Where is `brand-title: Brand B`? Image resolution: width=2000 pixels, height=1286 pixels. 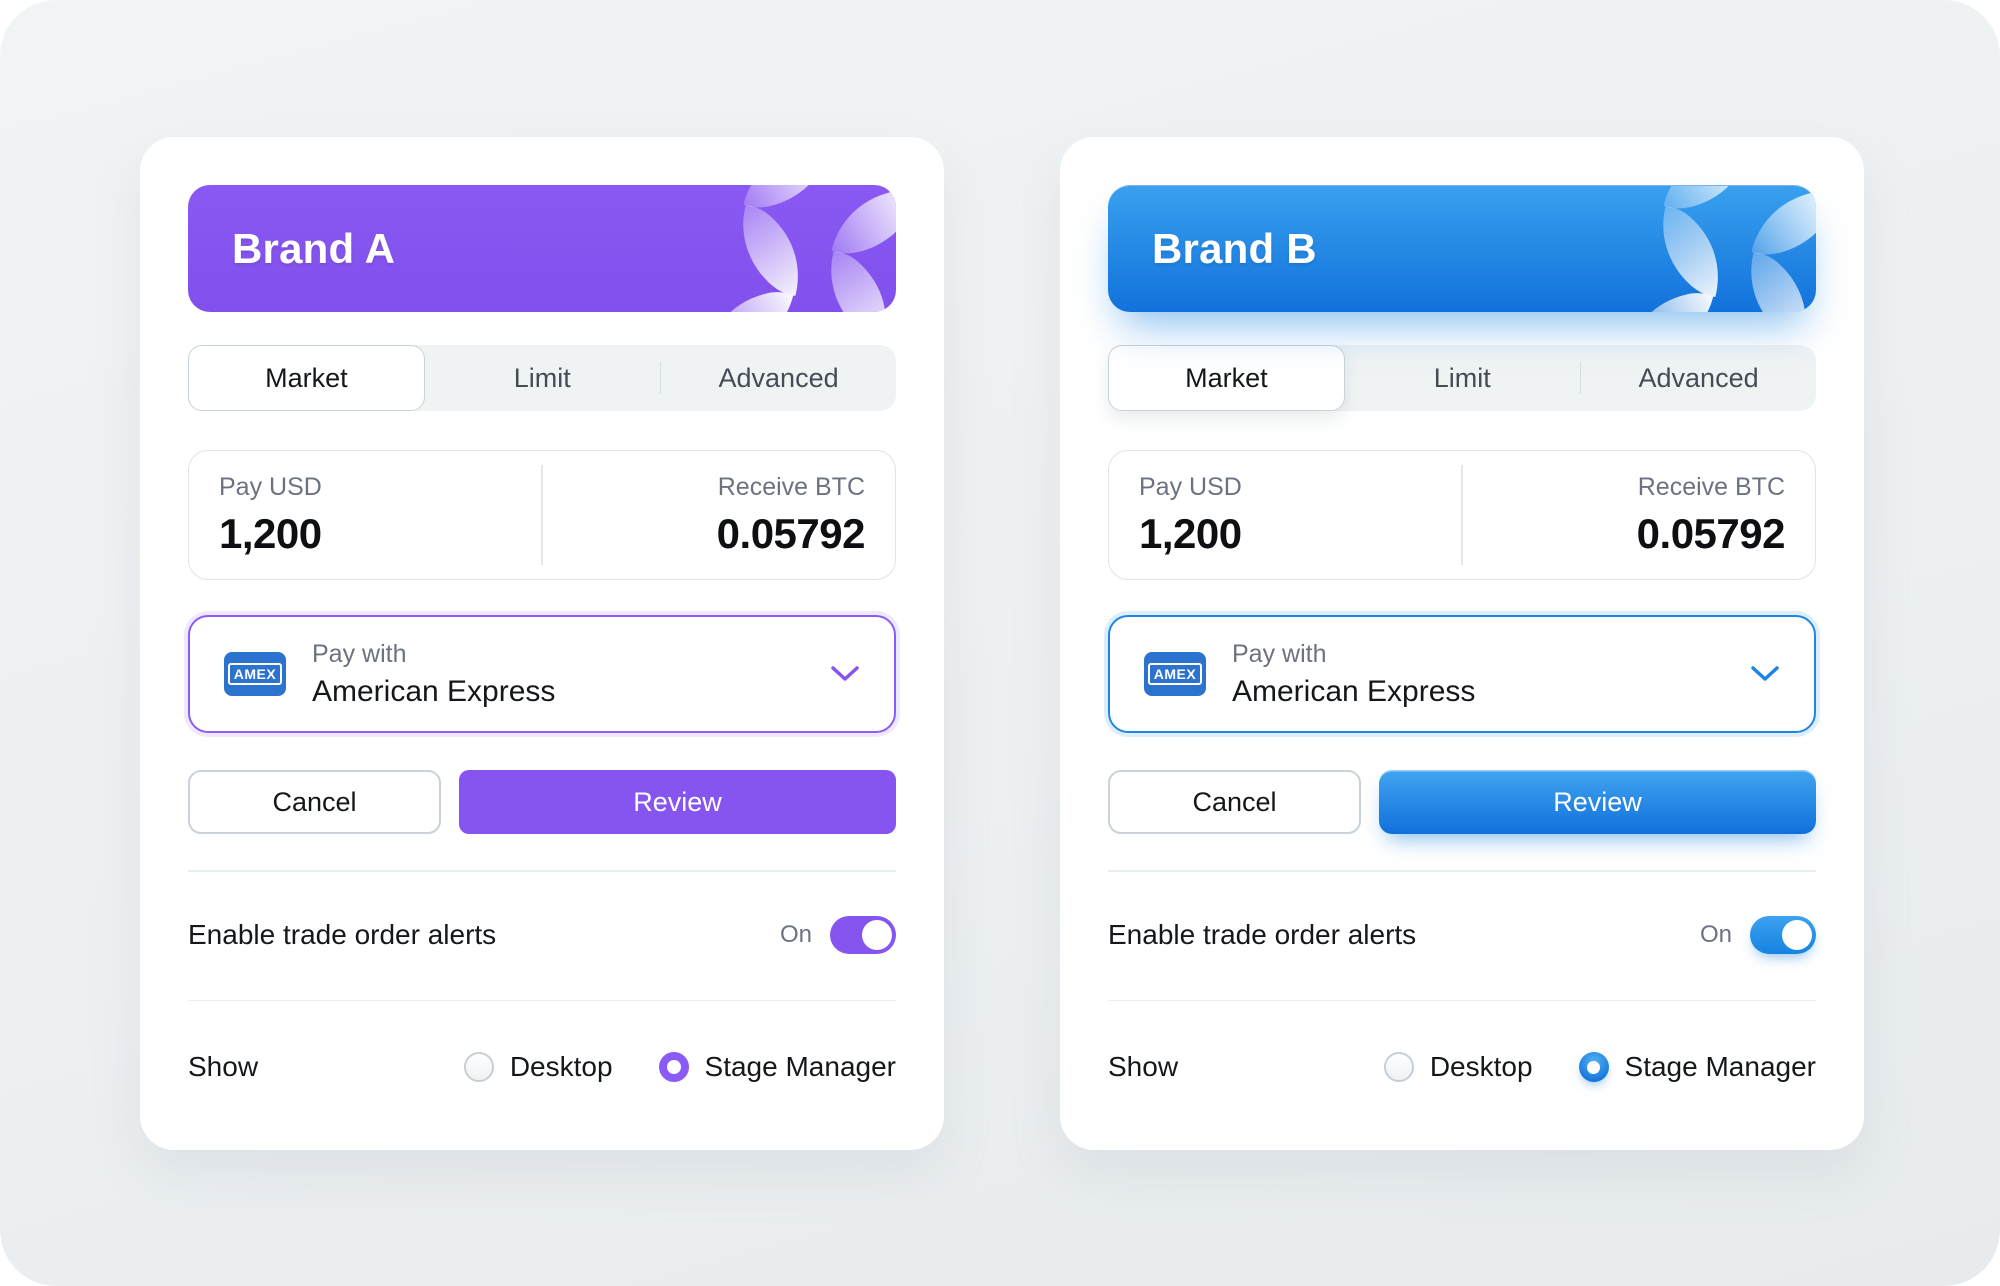 brand-title: Brand B is located at coordinates (1234, 248).